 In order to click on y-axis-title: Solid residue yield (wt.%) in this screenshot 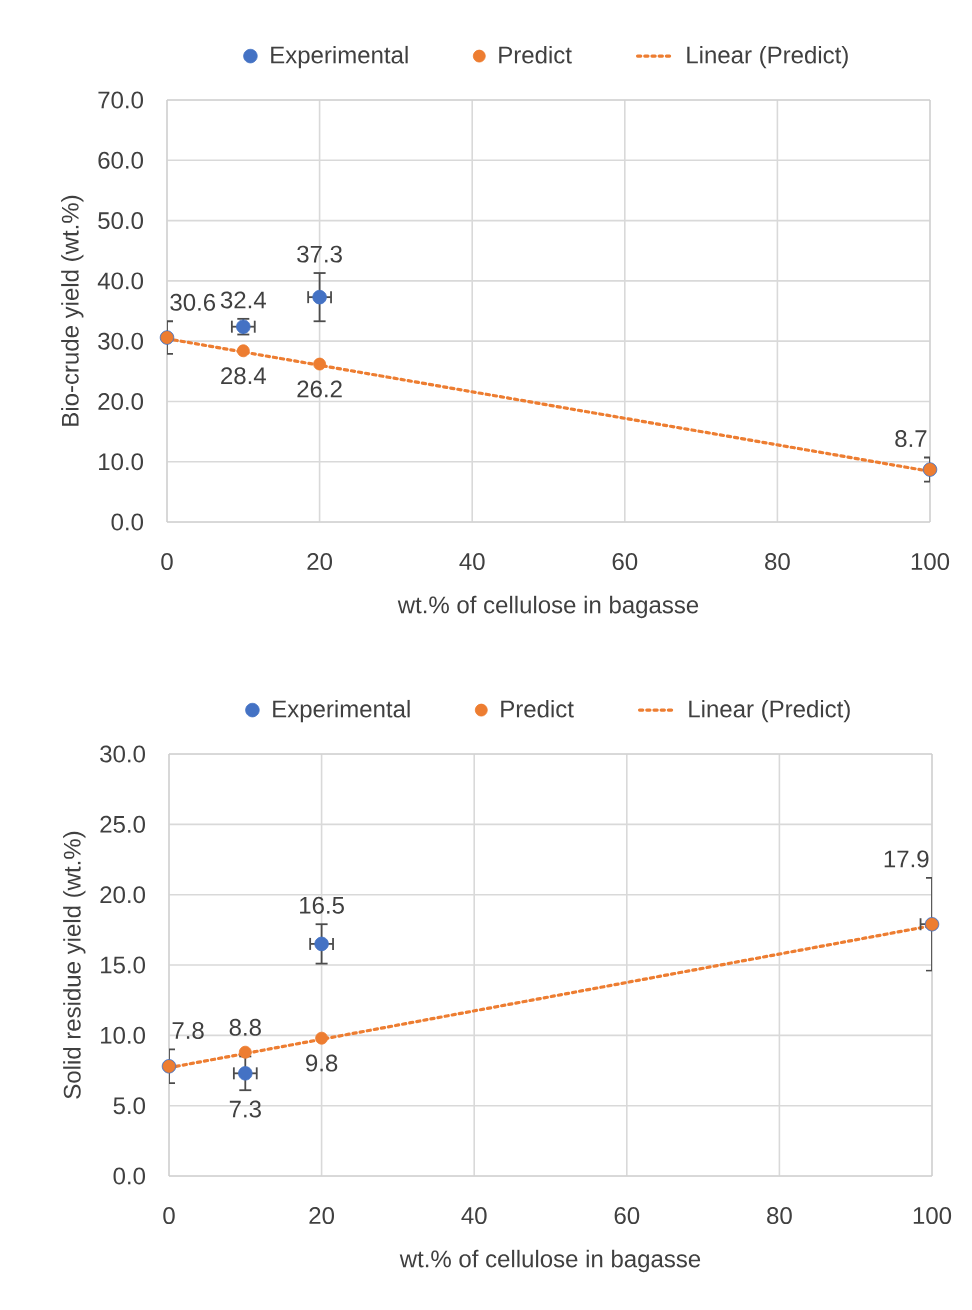, I will do `click(74, 965)`.